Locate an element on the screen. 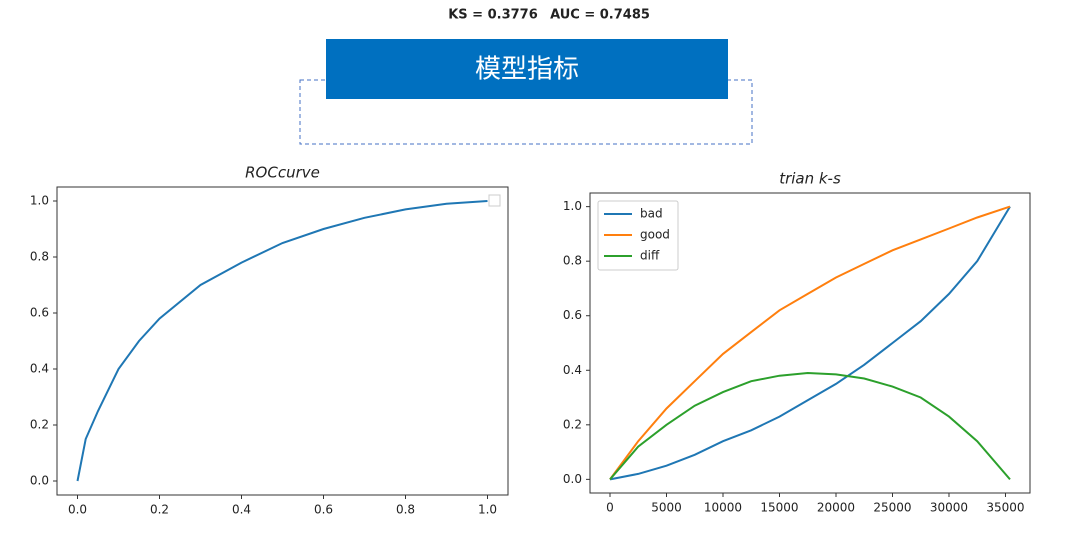  x-tick-label: 5000 is located at coordinates (666, 508).